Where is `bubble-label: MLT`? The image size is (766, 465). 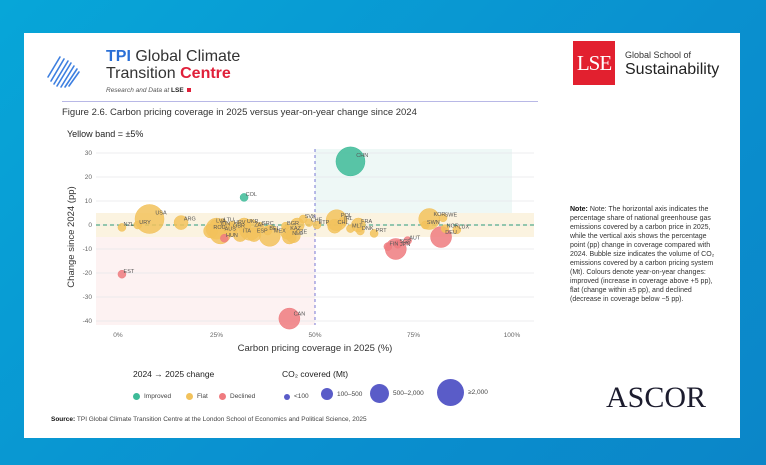
bubble-label: MLT is located at coordinates (357, 226).